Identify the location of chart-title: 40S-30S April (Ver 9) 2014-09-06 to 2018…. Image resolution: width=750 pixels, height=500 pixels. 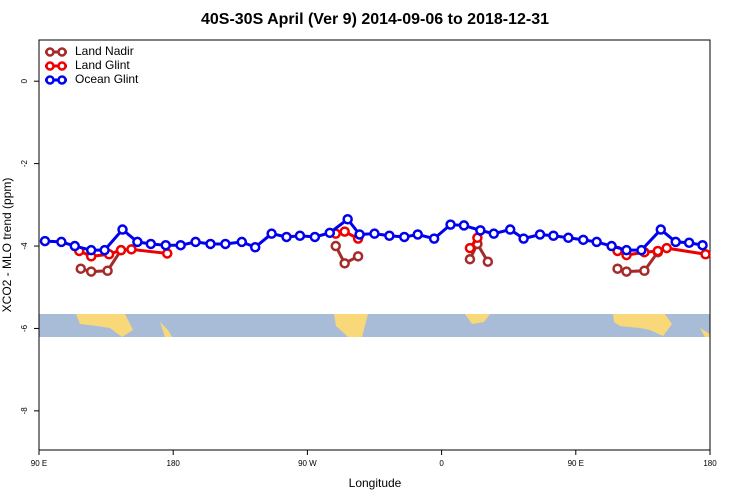
(375, 19).